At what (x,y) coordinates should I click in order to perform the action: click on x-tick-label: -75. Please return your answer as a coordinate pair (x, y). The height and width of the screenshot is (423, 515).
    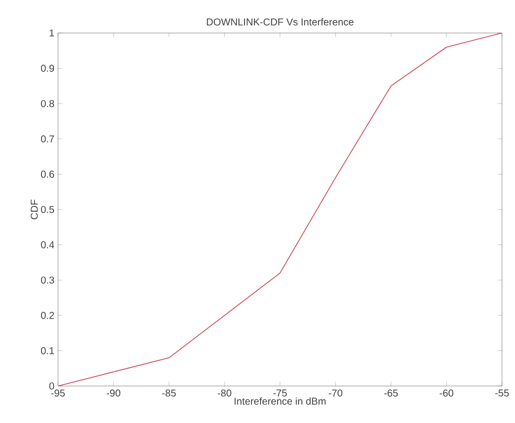
    Looking at the image, I should click on (280, 393).